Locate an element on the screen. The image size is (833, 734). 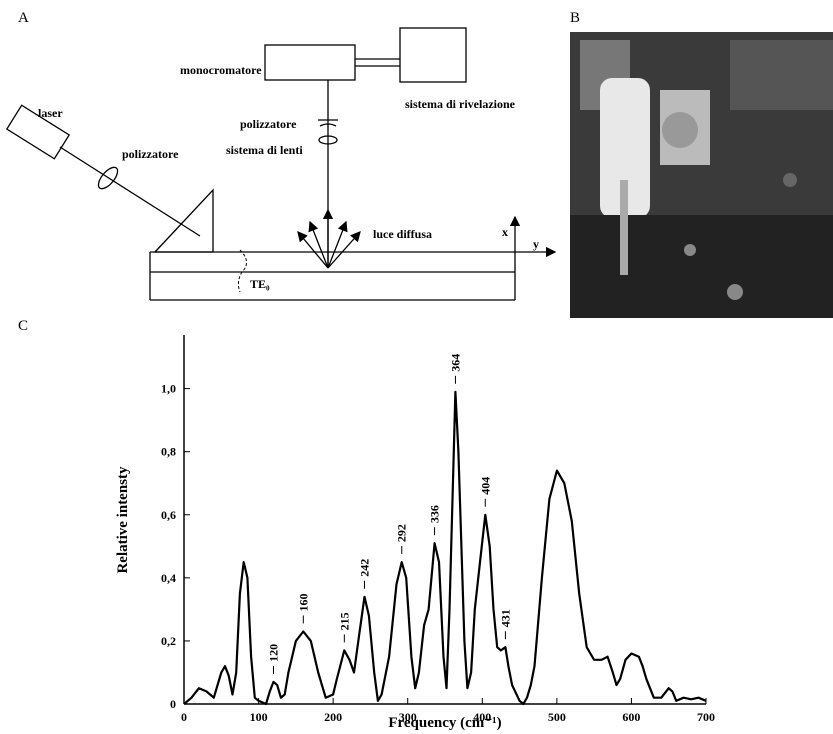
y-tick-label: 0,4 is located at coordinates (168, 578).